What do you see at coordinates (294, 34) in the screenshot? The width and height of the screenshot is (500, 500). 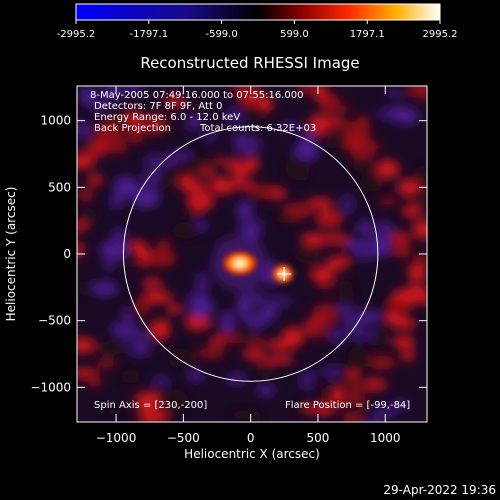 I see `colorbar-tick-label: 599.0` at bounding box center [294, 34].